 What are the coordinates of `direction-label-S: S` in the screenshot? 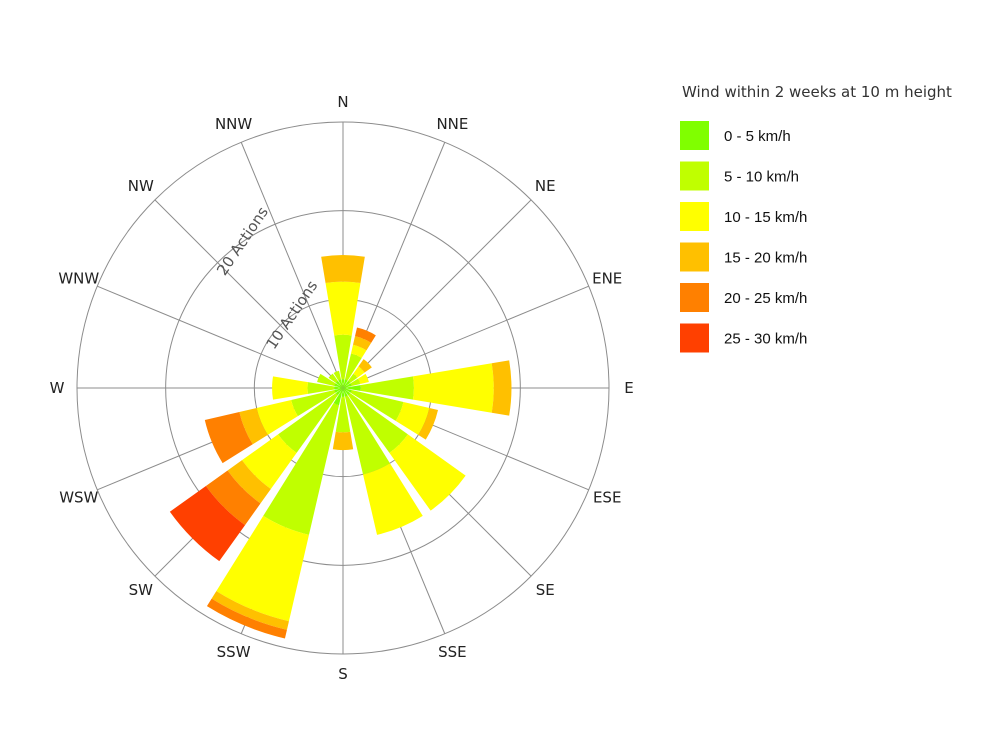 It's located at (343, 674).